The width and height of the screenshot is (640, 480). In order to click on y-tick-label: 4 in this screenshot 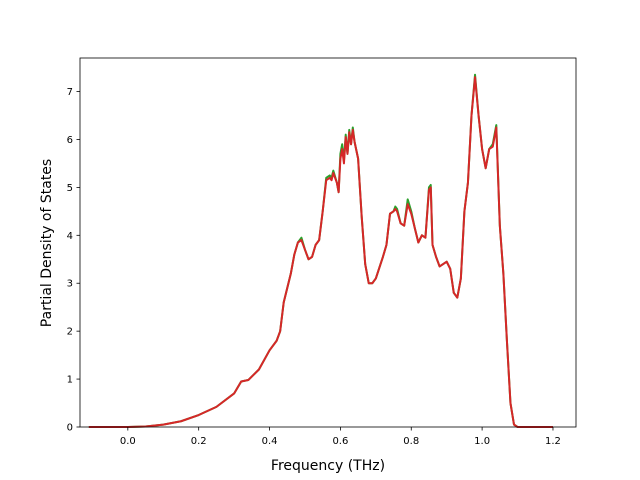, I will do `click(70, 236)`.